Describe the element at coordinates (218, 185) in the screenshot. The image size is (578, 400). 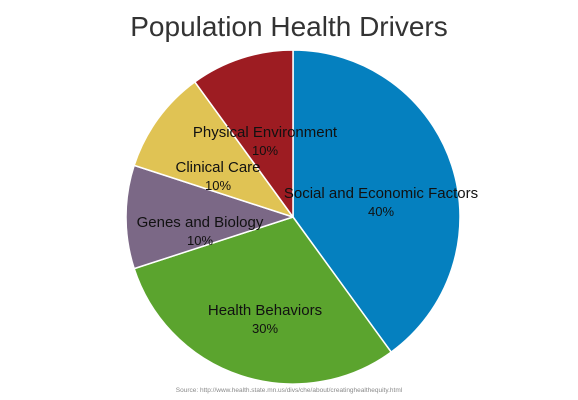
I see `slice-value-clinical-care: 10%` at that location.